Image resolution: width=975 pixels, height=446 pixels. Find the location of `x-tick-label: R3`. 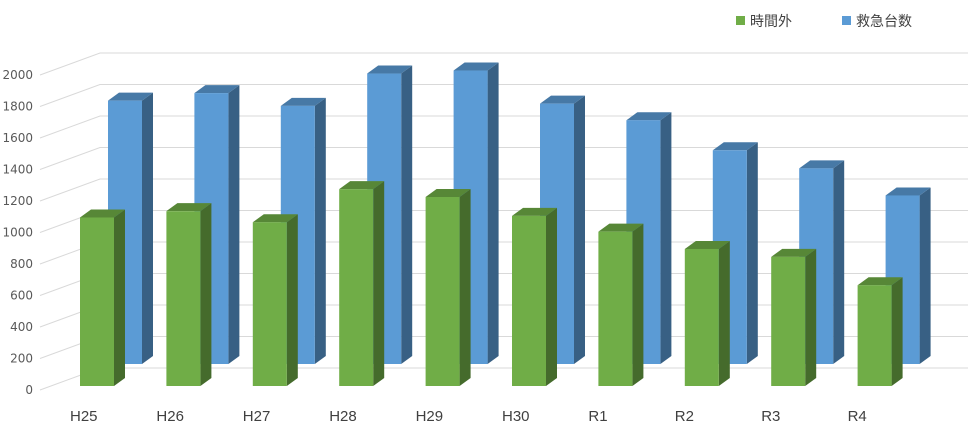

x-tick-label: R3 is located at coordinates (770, 416).